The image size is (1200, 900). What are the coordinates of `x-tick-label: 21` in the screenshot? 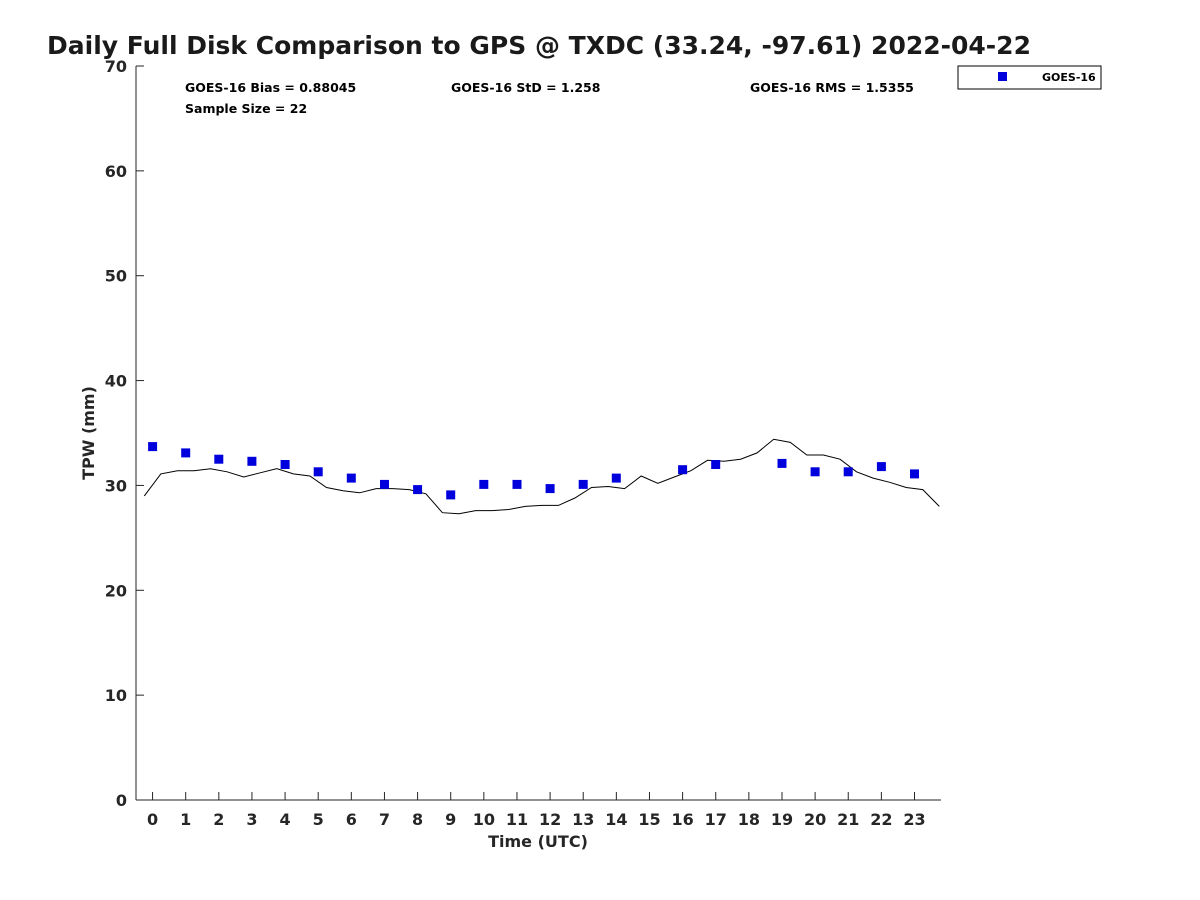 It's located at (848, 819).